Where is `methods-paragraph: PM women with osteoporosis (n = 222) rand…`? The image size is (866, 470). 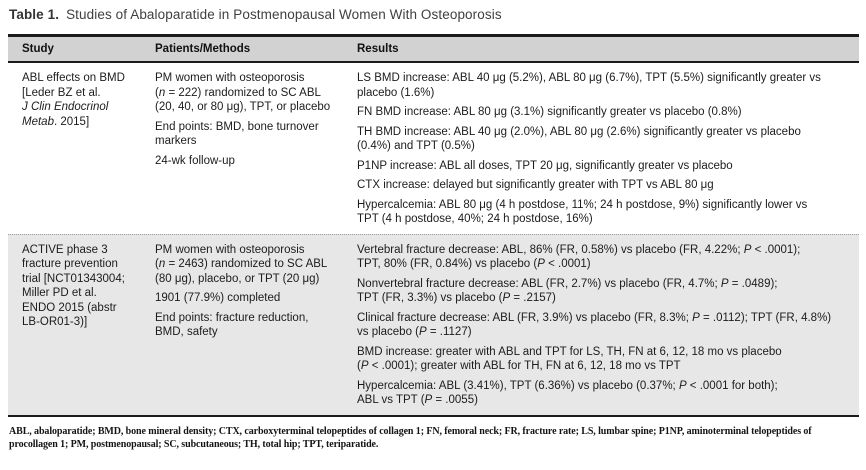 methods-paragraph: PM women with osteoporosis (n = 222) rand… is located at coordinates (243, 92).